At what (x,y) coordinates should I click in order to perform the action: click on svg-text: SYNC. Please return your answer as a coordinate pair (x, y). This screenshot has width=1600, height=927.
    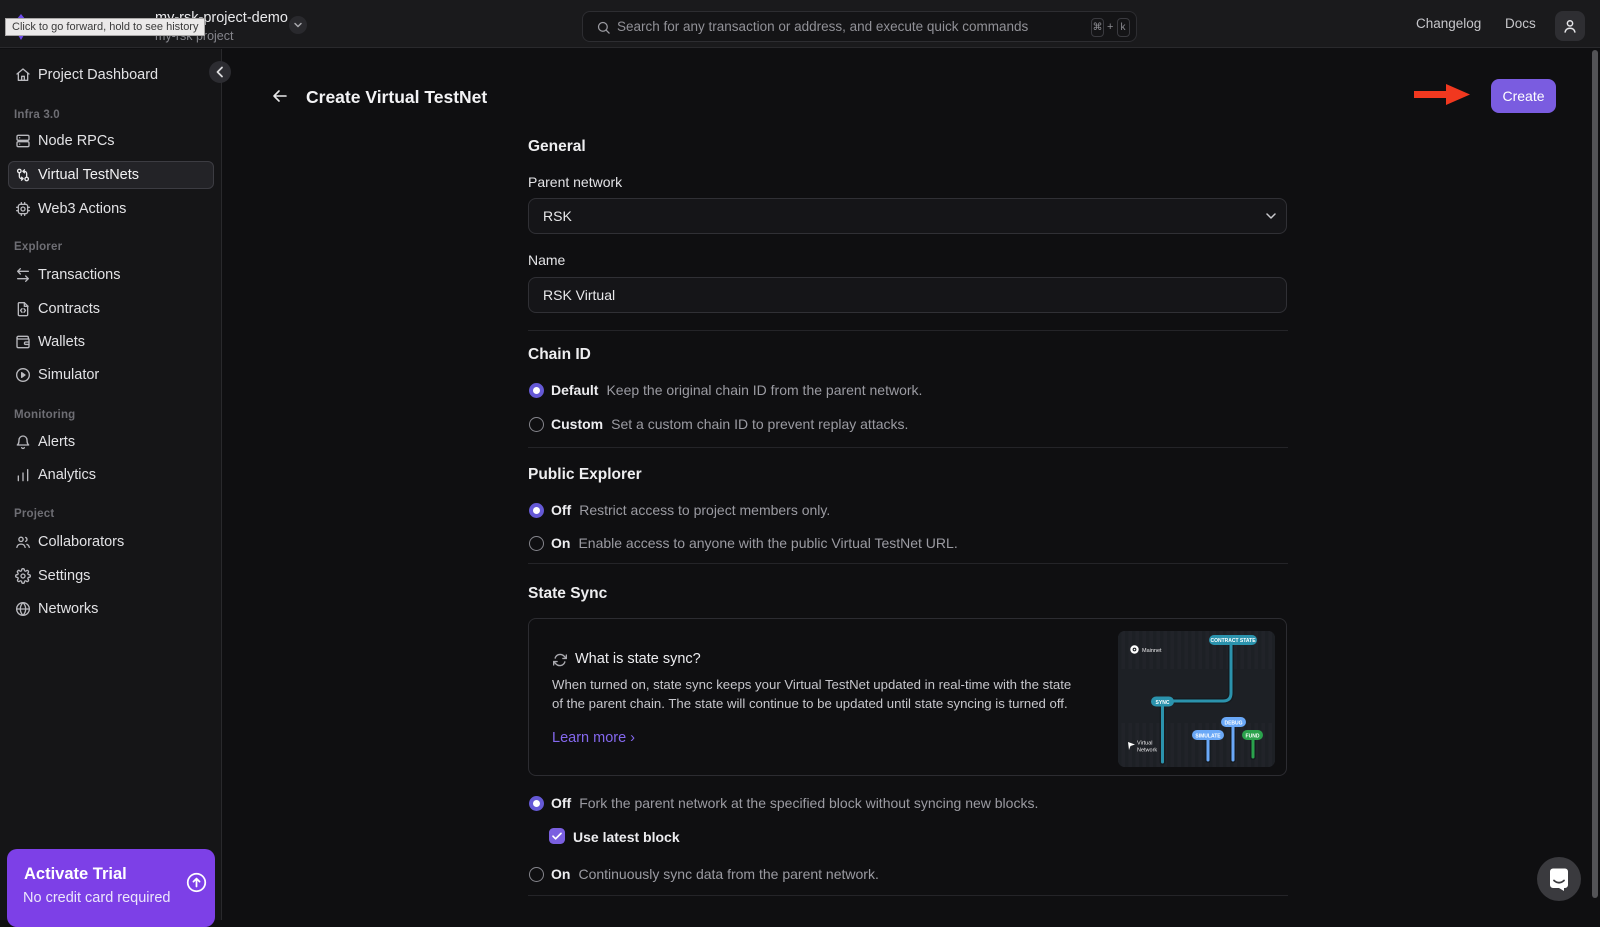
    Looking at the image, I should click on (1163, 703).